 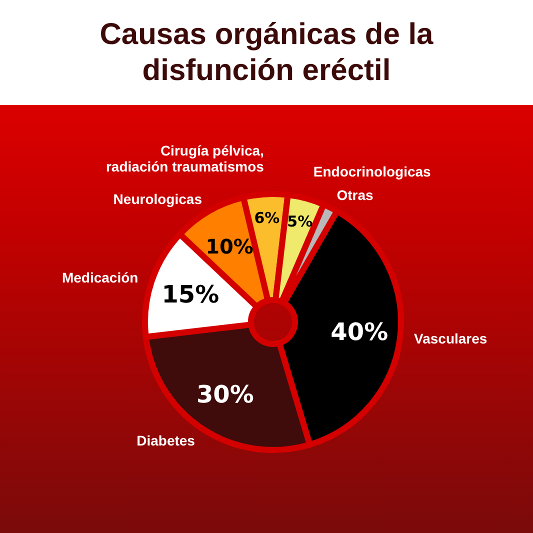 I want to click on slice-label: Medicación, so click(x=100, y=277).